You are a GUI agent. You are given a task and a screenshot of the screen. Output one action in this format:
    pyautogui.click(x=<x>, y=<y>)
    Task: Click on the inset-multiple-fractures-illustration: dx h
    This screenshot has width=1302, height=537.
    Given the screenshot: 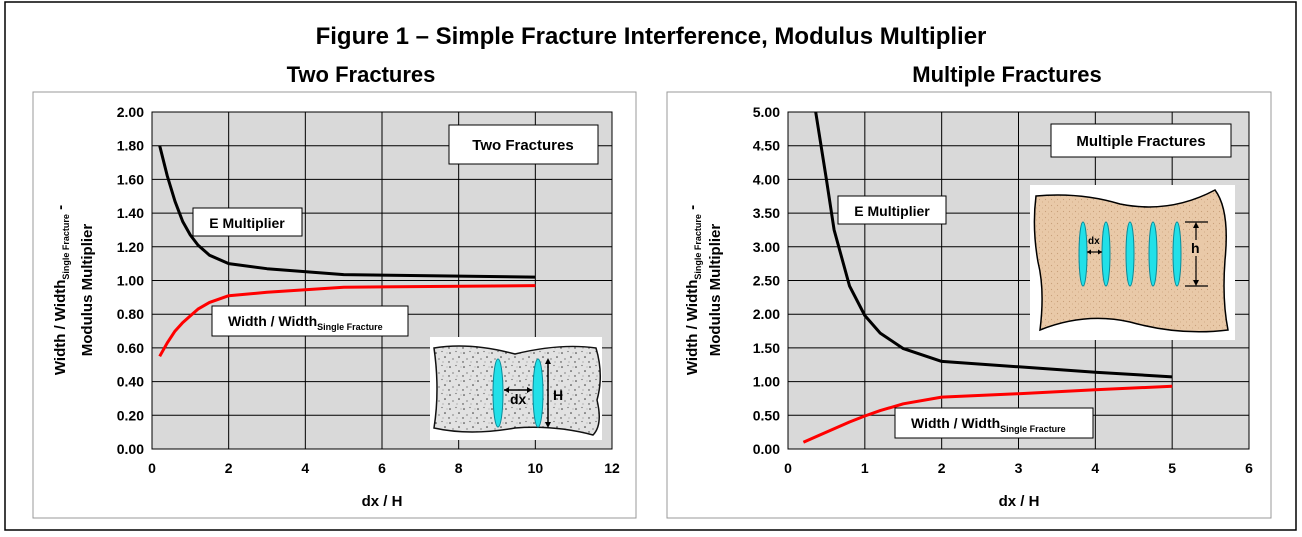 What is the action you would take?
    pyautogui.click(x=1132, y=262)
    